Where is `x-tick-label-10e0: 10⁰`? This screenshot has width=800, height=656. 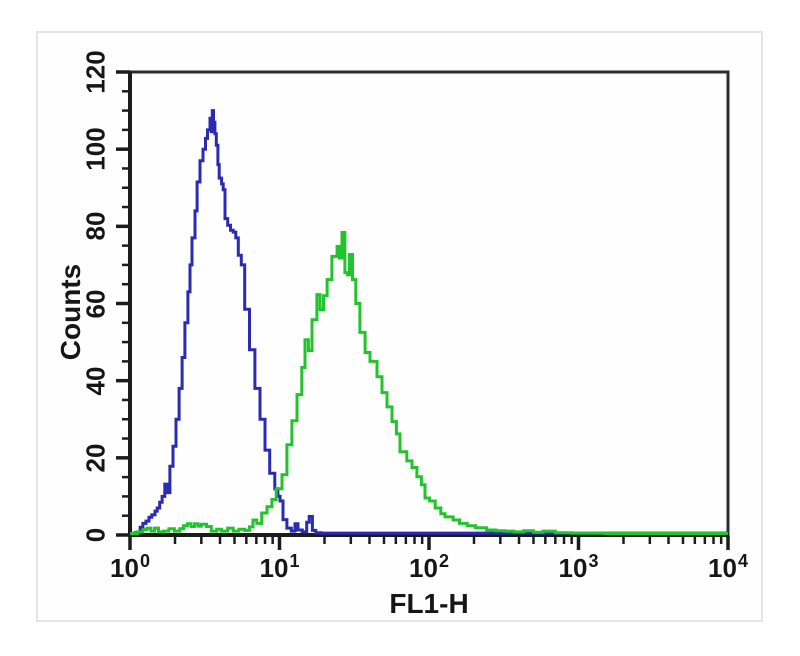 x-tick-label-10e0: 10⁰ is located at coordinates (130, 567).